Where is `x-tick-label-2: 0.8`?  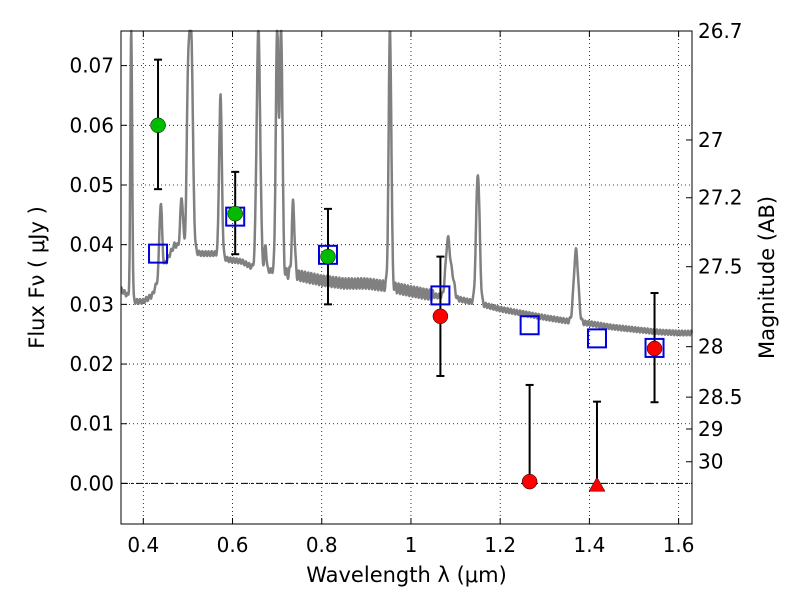
x-tick-label-2: 0.8 is located at coordinates (322, 545).